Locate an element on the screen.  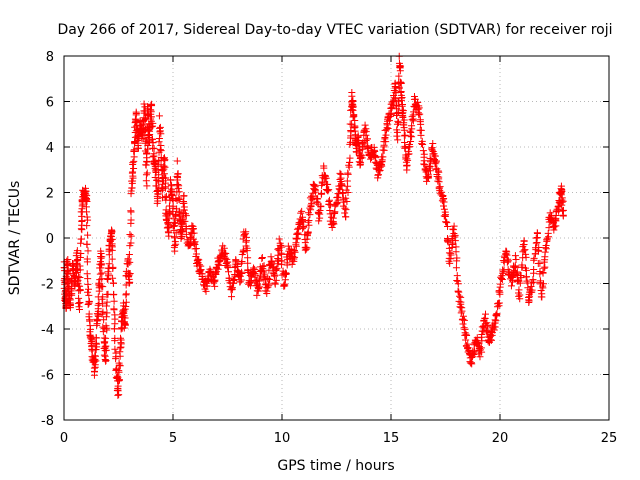
y-tick-label: 6 is located at coordinates (50, 103).